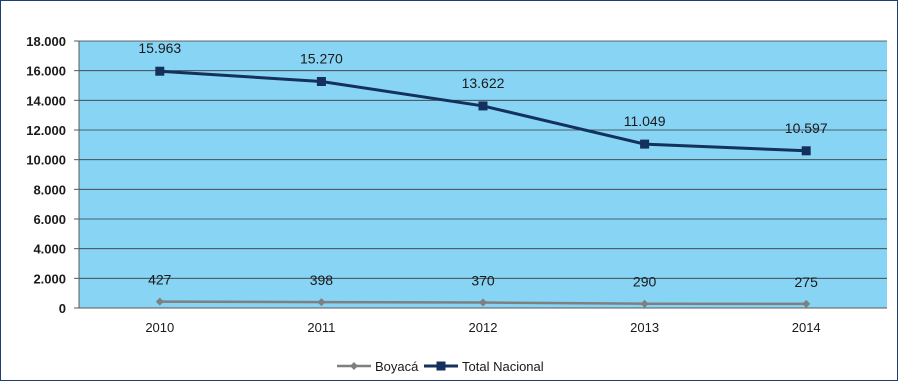 The image size is (900, 384). What do you see at coordinates (321, 58) in the screenshot?
I see `data-label: 15.270` at bounding box center [321, 58].